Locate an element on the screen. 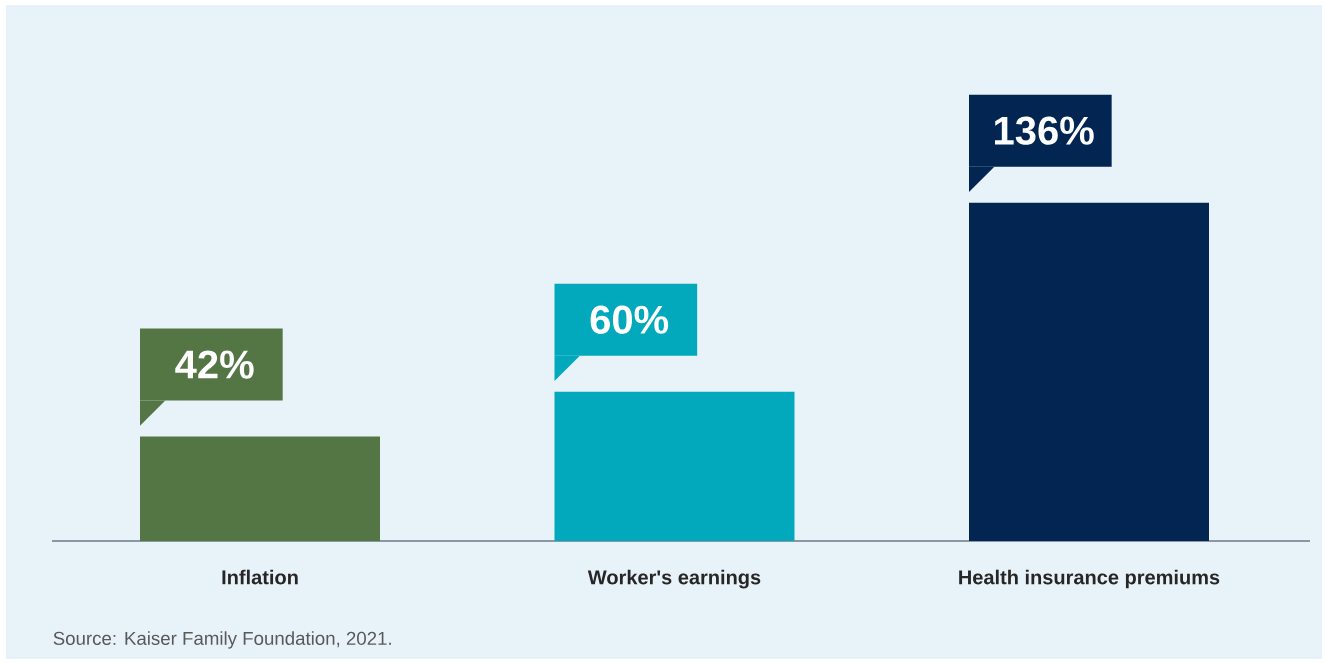 This screenshot has width=1325, height=663. source-note: Source: Kaiser Family Foundation, 2021. is located at coordinates (222, 640).